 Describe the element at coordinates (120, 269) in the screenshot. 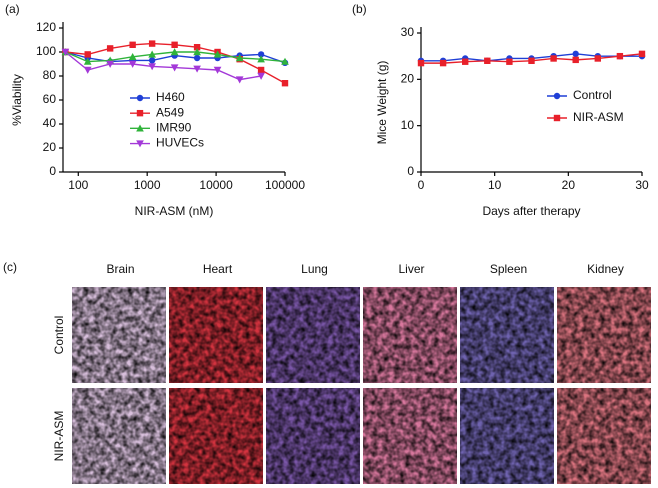

I see `column-label: Brain` at that location.